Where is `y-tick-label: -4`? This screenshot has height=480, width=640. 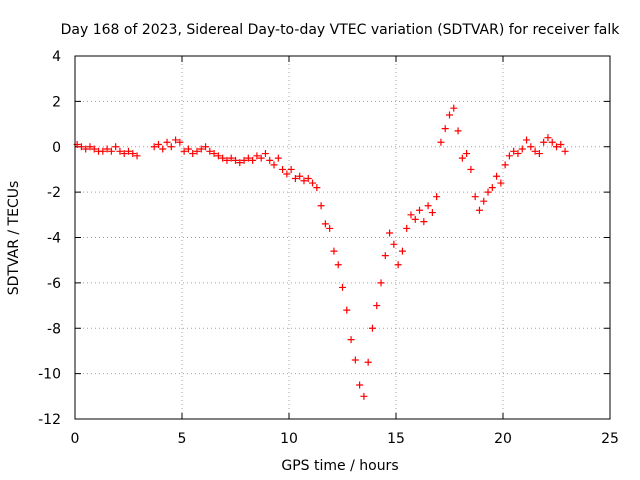 y-tick-label: -4 is located at coordinates (54, 239).